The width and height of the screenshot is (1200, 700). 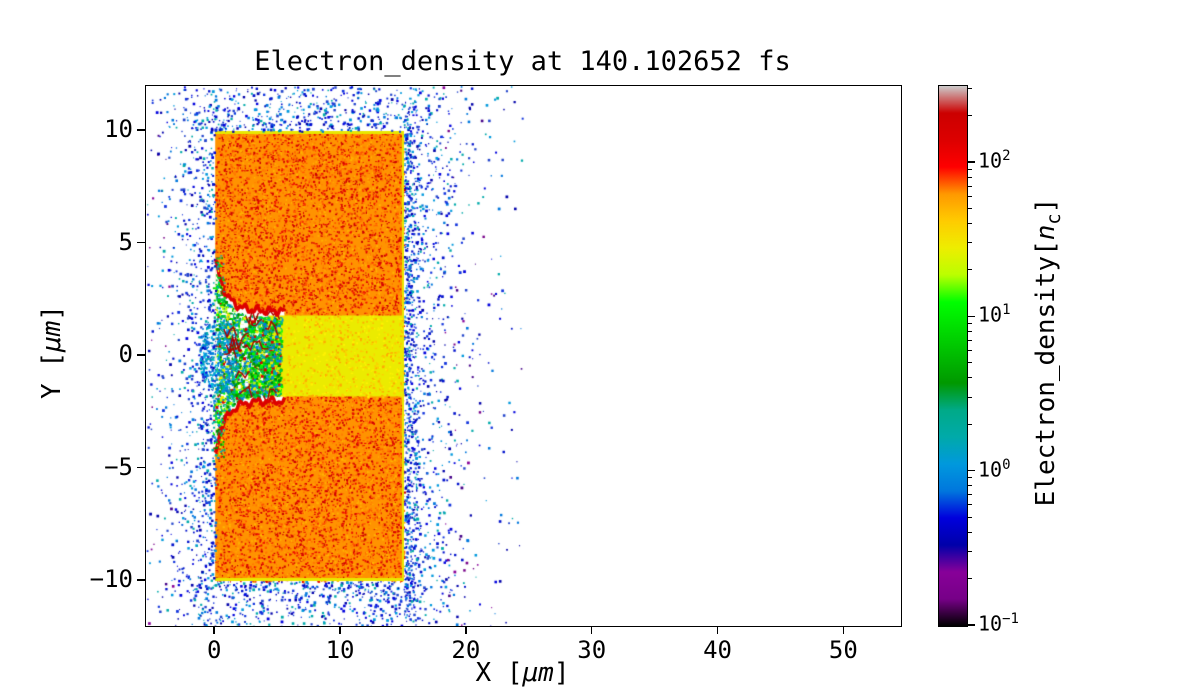 What do you see at coordinates (843, 650) in the screenshot?
I see `x-tick-label: 50` at bounding box center [843, 650].